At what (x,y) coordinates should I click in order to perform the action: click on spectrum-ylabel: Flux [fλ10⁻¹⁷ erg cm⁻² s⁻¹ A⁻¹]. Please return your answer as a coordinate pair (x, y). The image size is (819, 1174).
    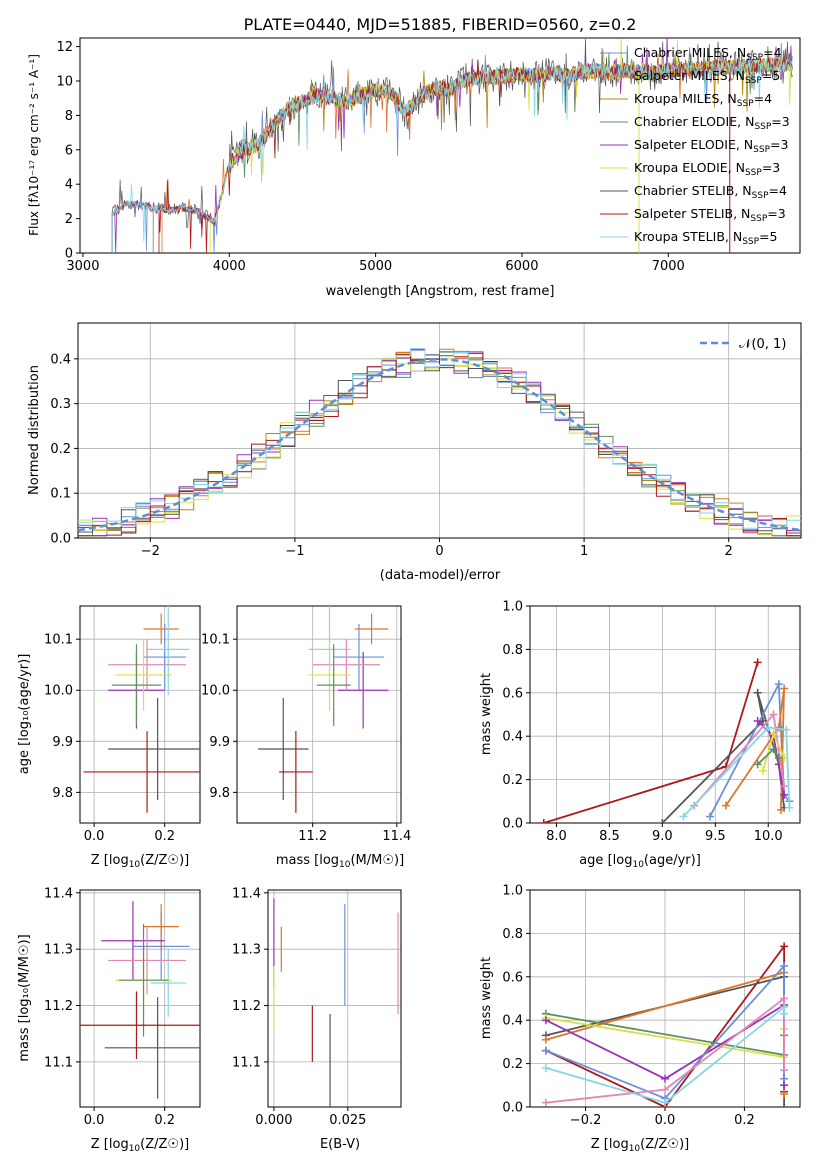
    Looking at the image, I should click on (34, 145).